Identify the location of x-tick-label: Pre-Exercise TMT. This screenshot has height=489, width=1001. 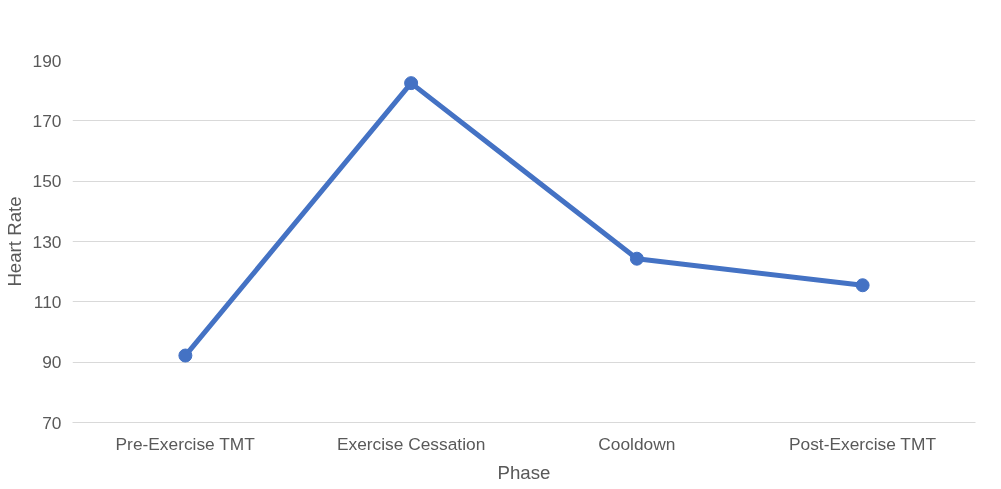
(185, 443).